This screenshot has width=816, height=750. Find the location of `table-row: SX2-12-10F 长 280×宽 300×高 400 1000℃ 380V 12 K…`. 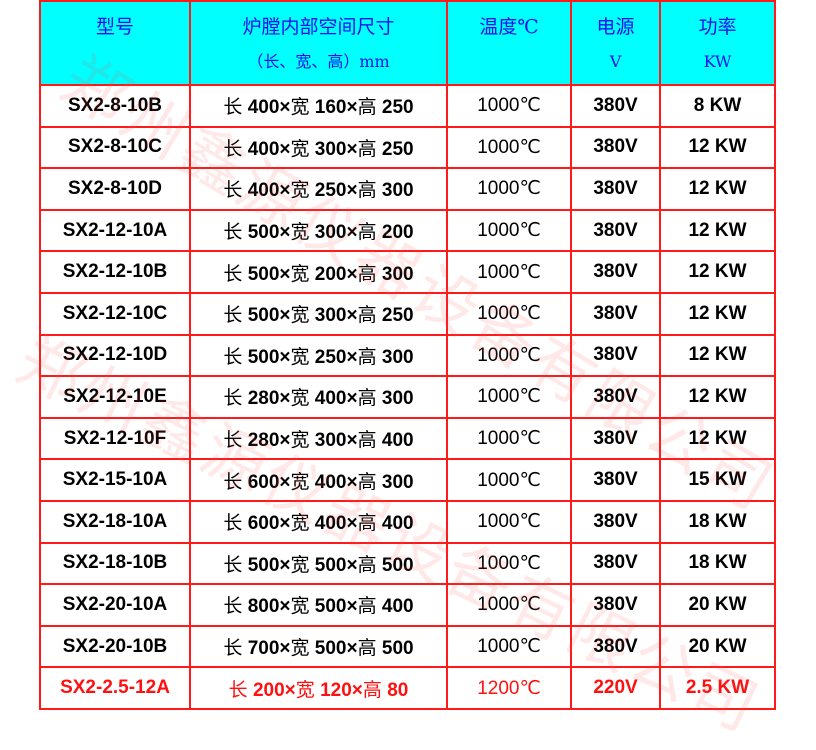

table-row: SX2-12-10F 长 280×宽 300×高 400 1000℃ 380V 12 K… is located at coordinates (407, 438).